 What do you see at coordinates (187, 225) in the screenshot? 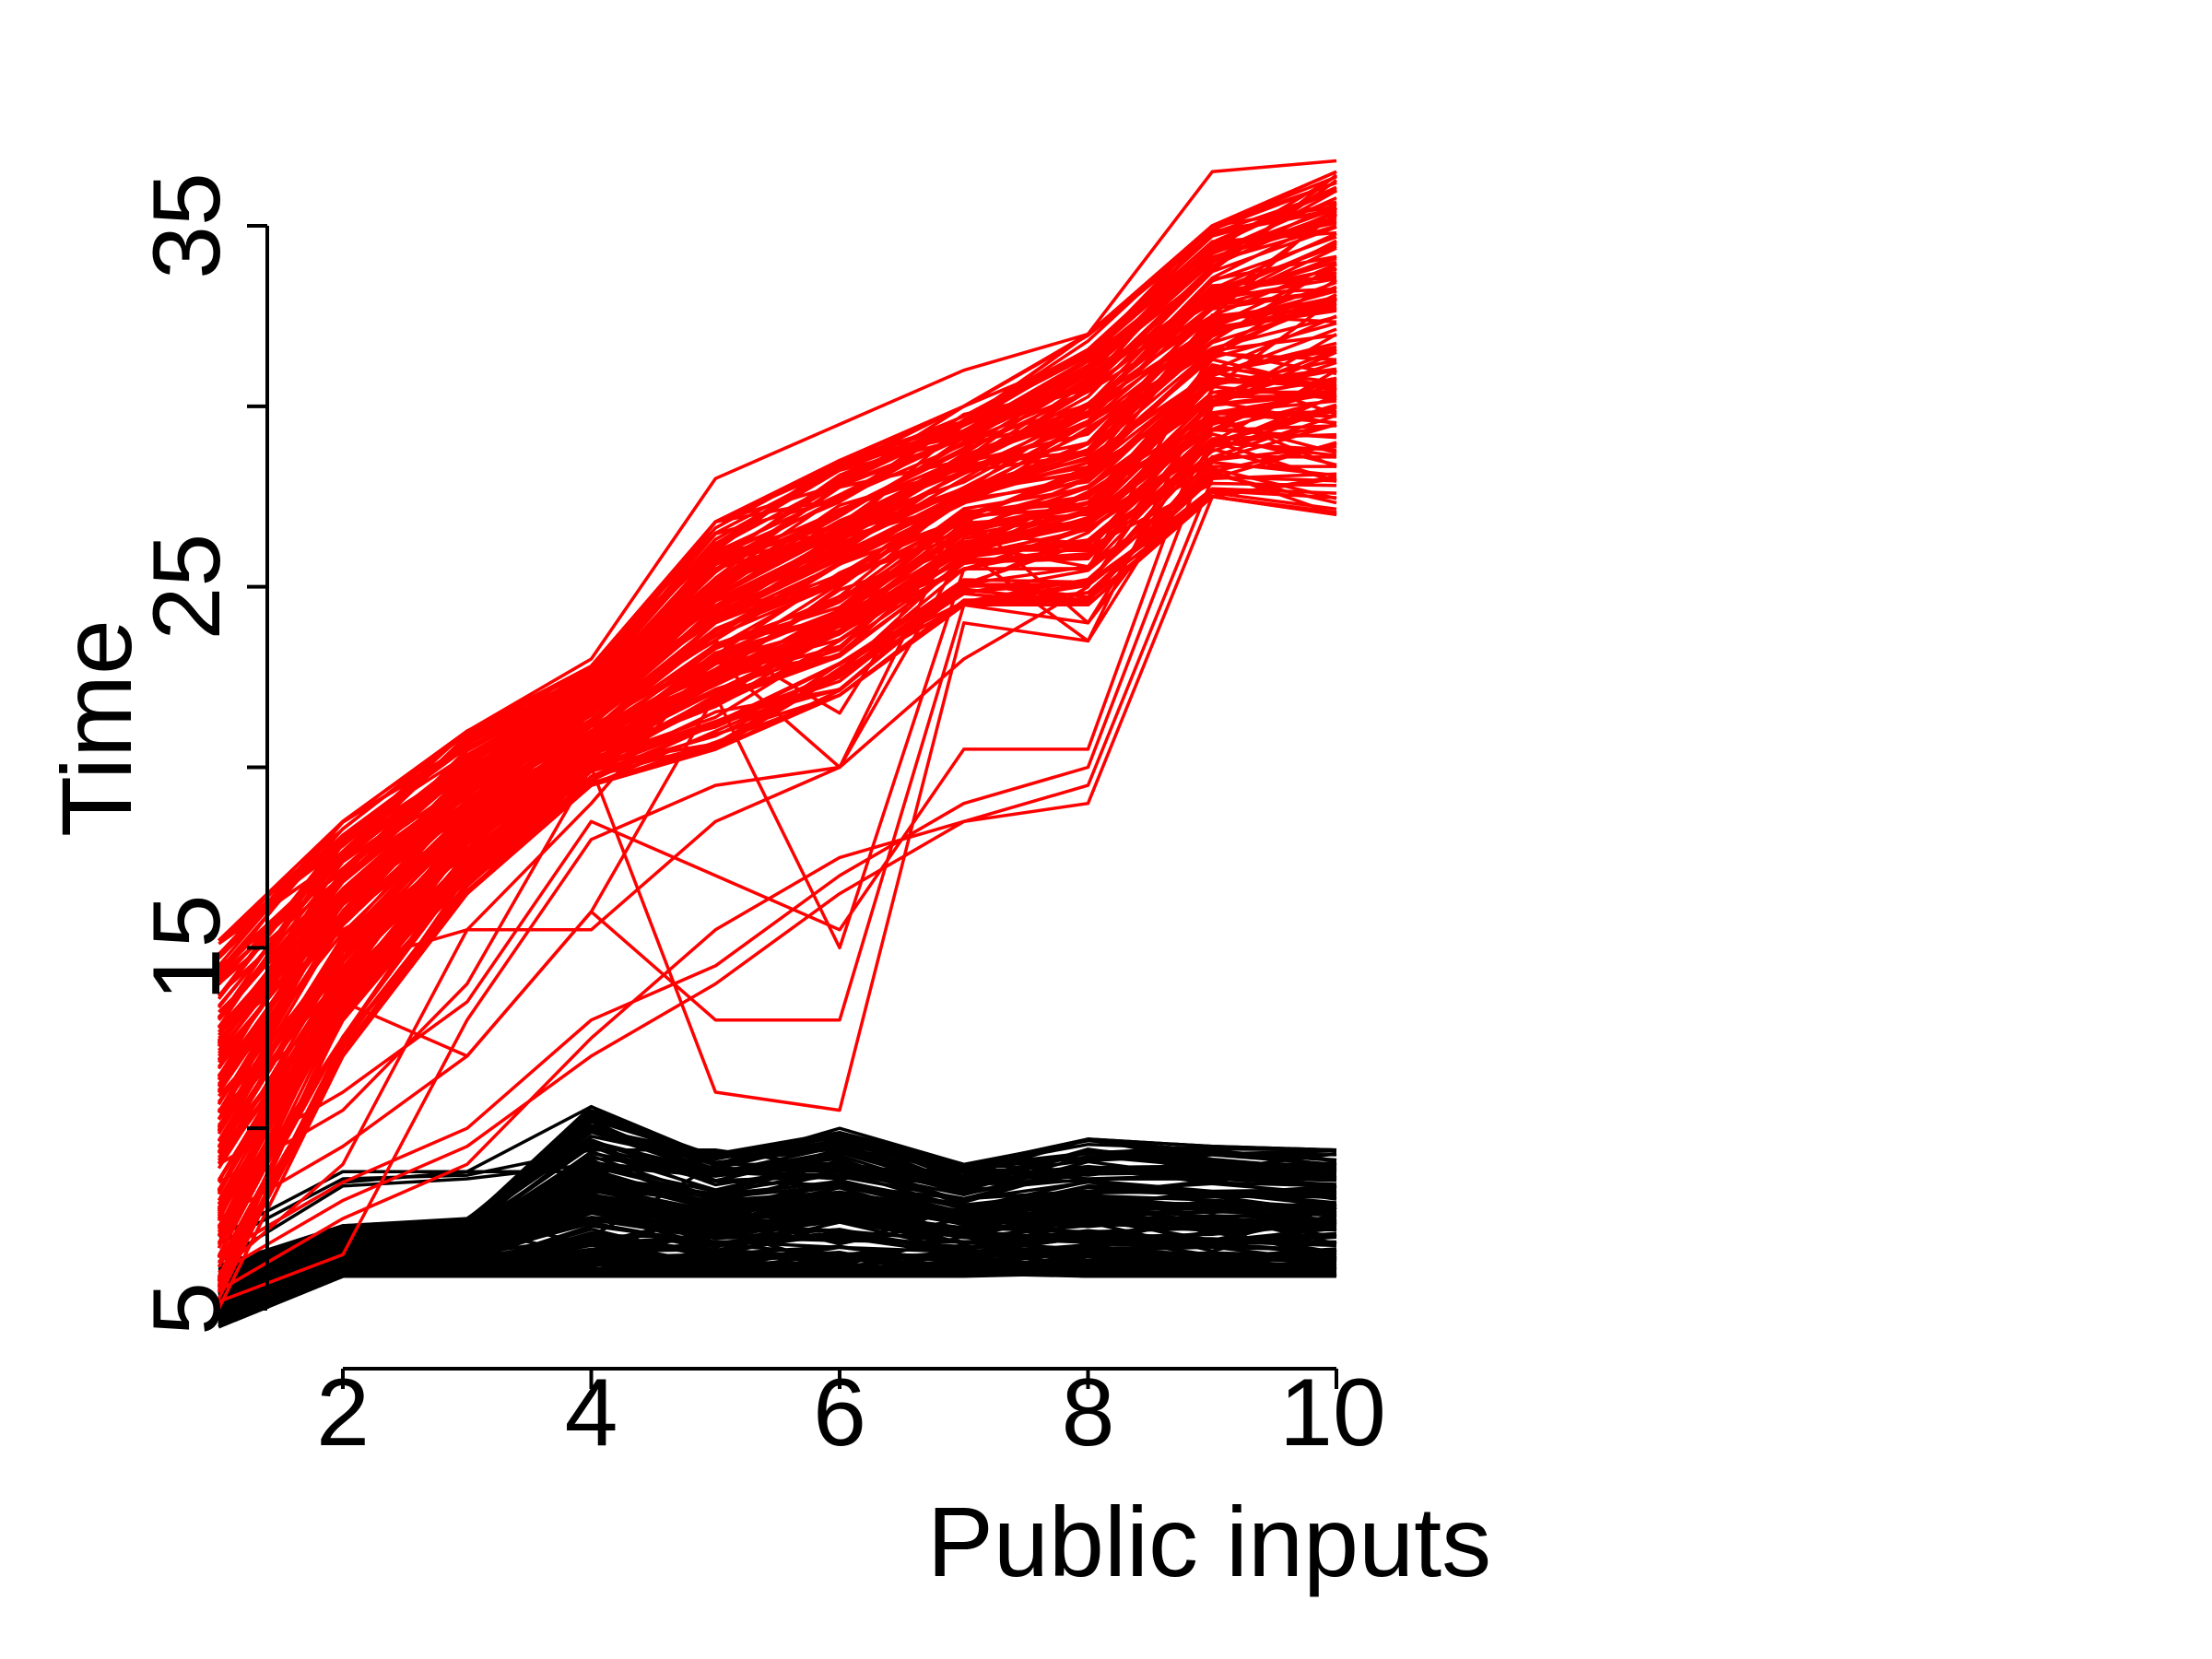
I see `y-tick-label: 35` at bounding box center [187, 225].